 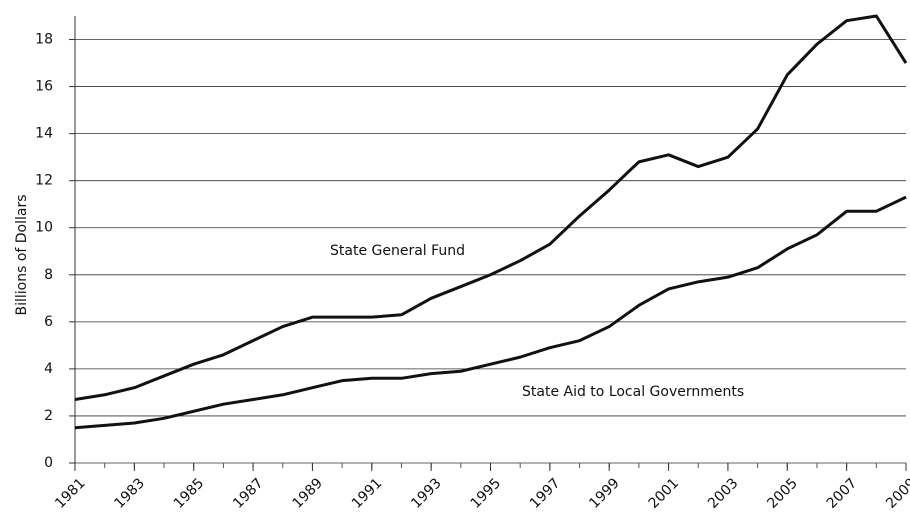 What do you see at coordinates (367, 493) in the screenshot?
I see `x-tick-label: 1991` at bounding box center [367, 493].